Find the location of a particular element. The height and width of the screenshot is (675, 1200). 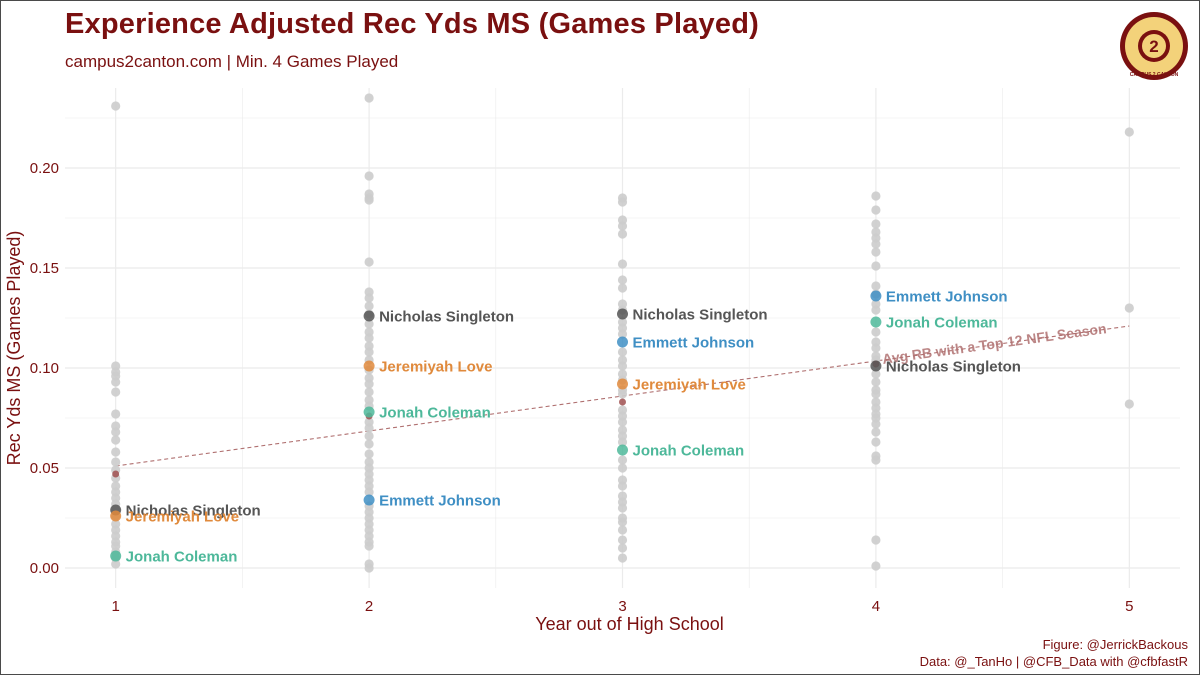

x-tick-label: 5 is located at coordinates (1129, 606).